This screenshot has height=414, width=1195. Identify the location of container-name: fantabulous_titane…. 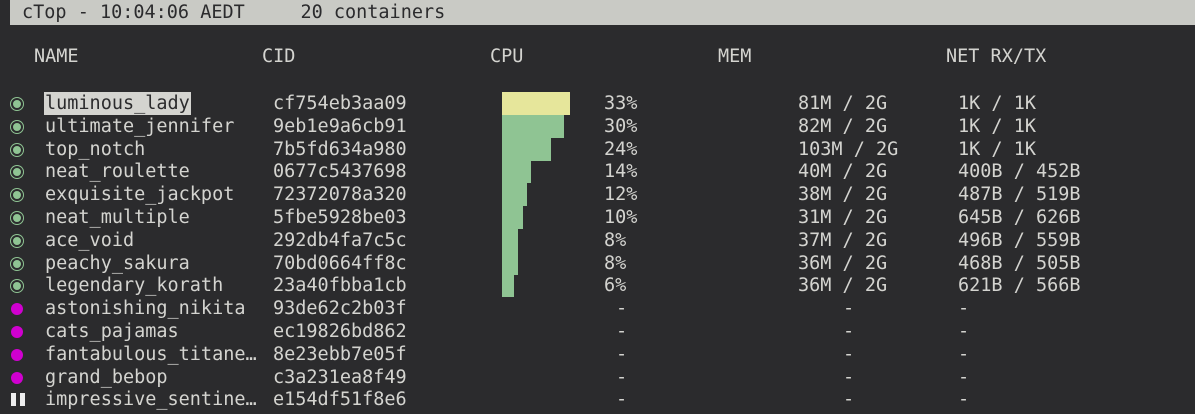
(151, 354).